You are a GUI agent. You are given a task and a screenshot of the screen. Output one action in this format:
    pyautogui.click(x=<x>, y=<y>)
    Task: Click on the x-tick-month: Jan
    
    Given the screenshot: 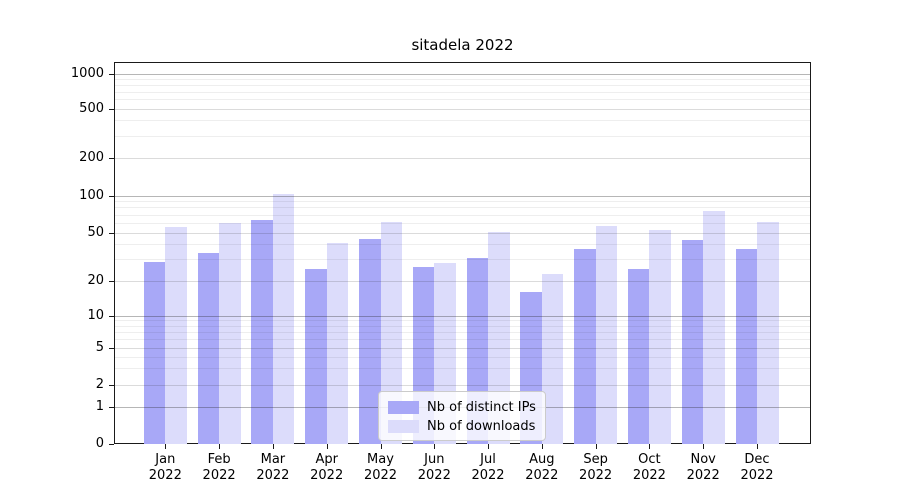 What is the action you would take?
    pyautogui.click(x=165, y=459)
    